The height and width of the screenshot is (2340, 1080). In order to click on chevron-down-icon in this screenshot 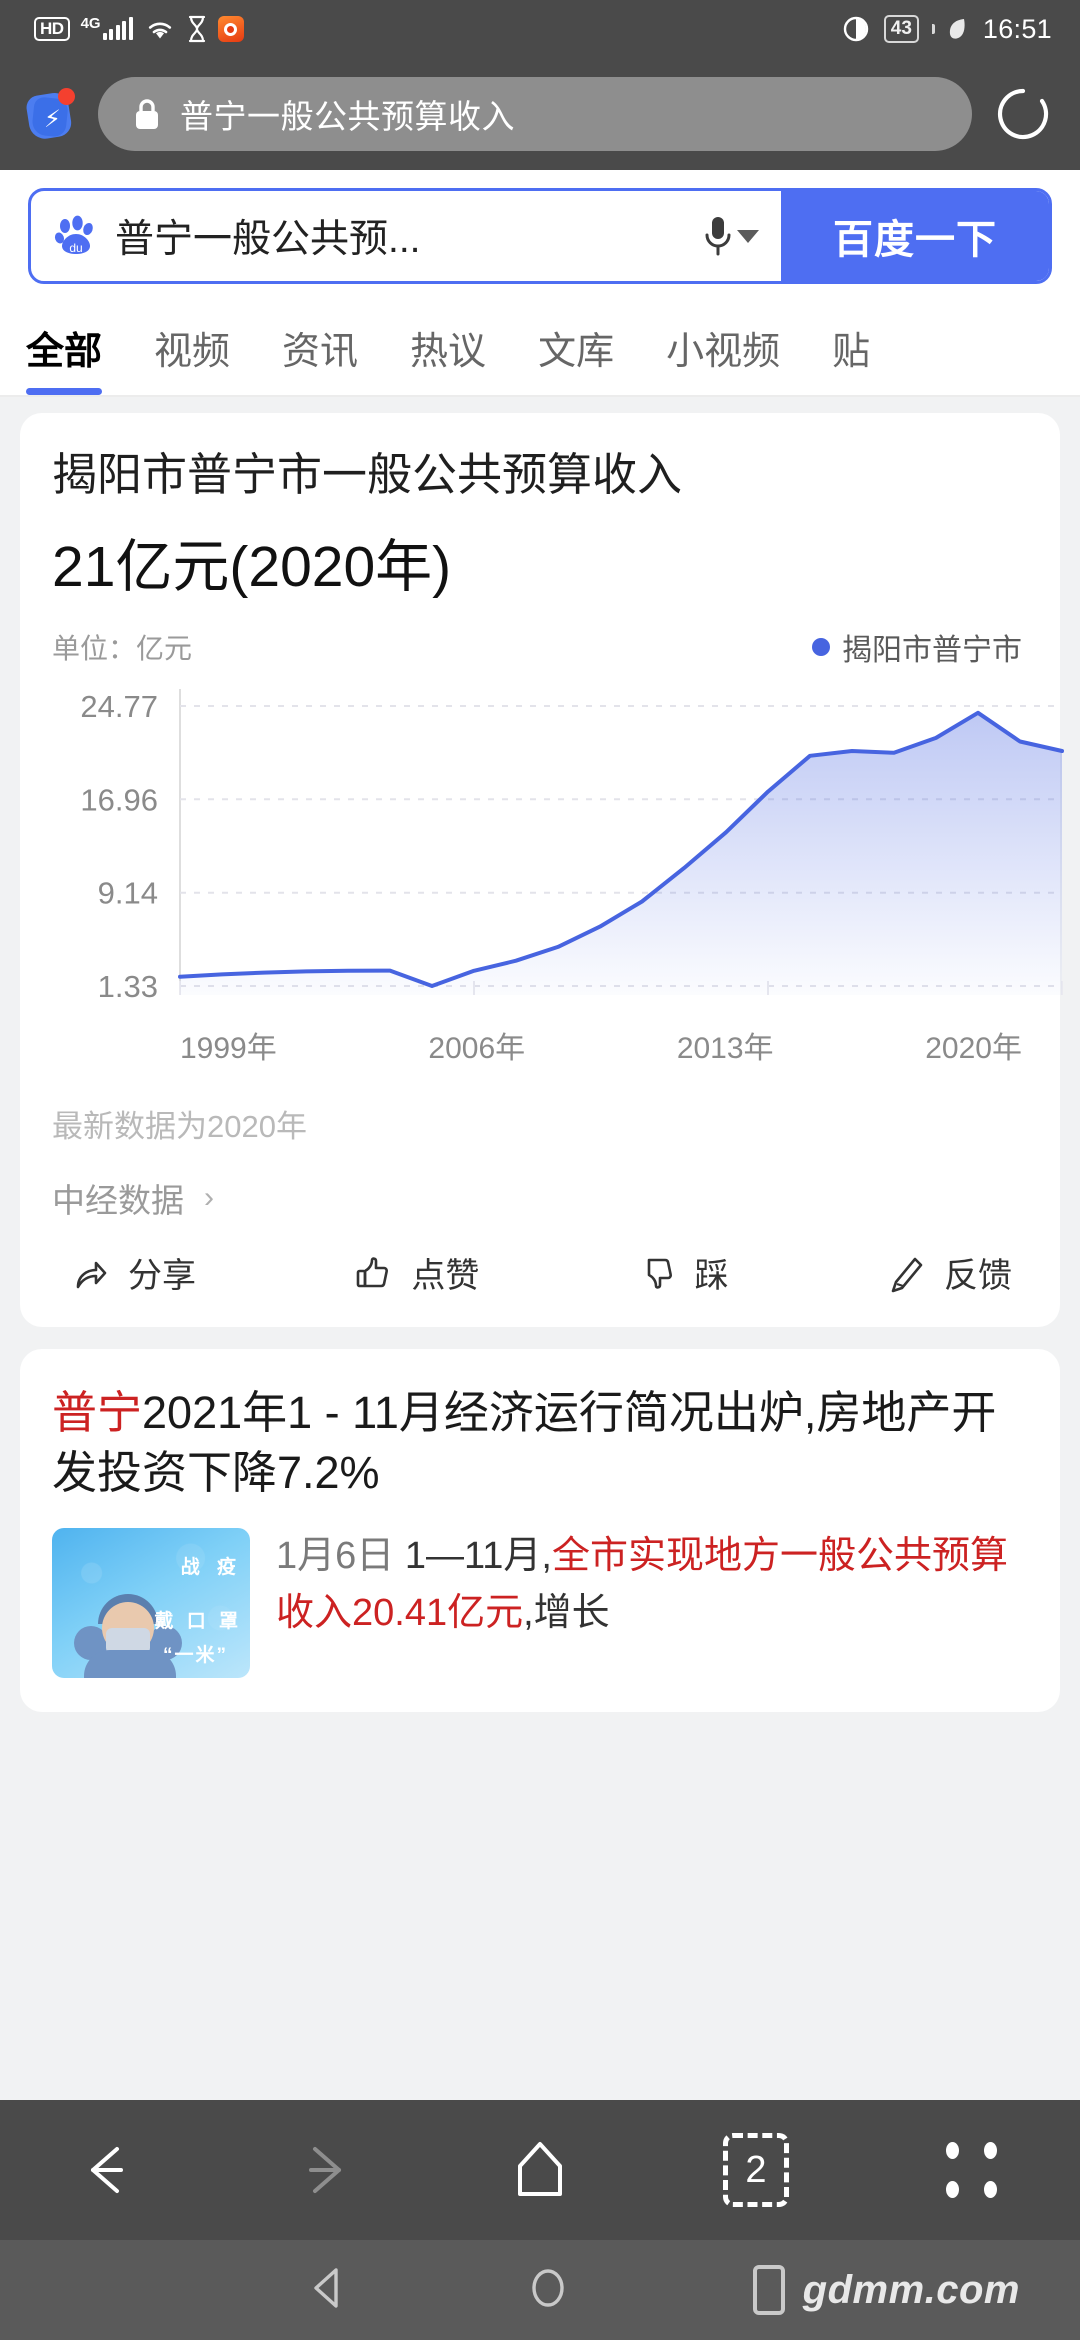, I will do `click(748, 236)`.